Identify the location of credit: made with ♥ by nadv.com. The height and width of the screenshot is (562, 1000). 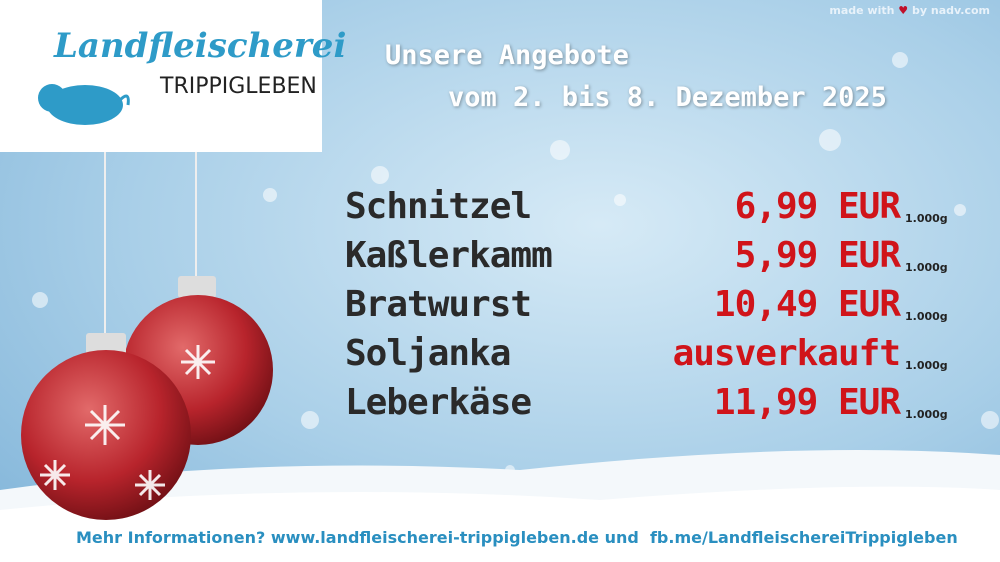
(909, 10).